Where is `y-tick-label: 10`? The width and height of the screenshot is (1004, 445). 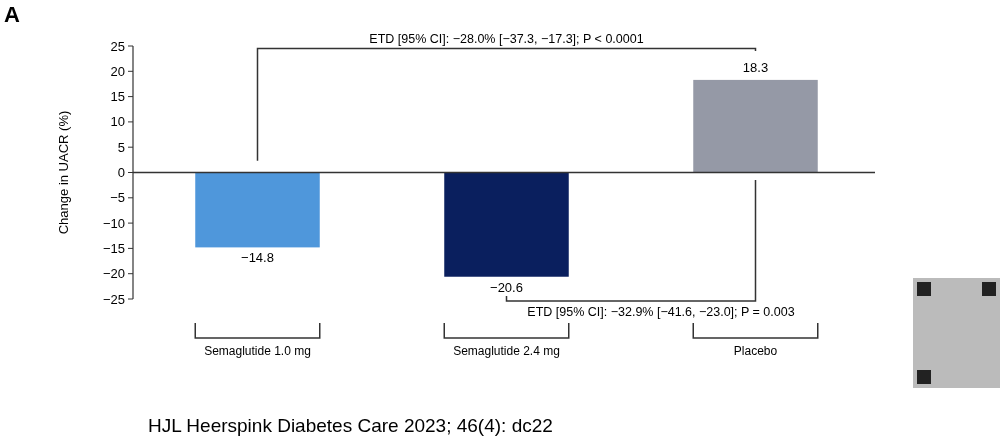
y-tick-label: 10 is located at coordinates (117, 122).